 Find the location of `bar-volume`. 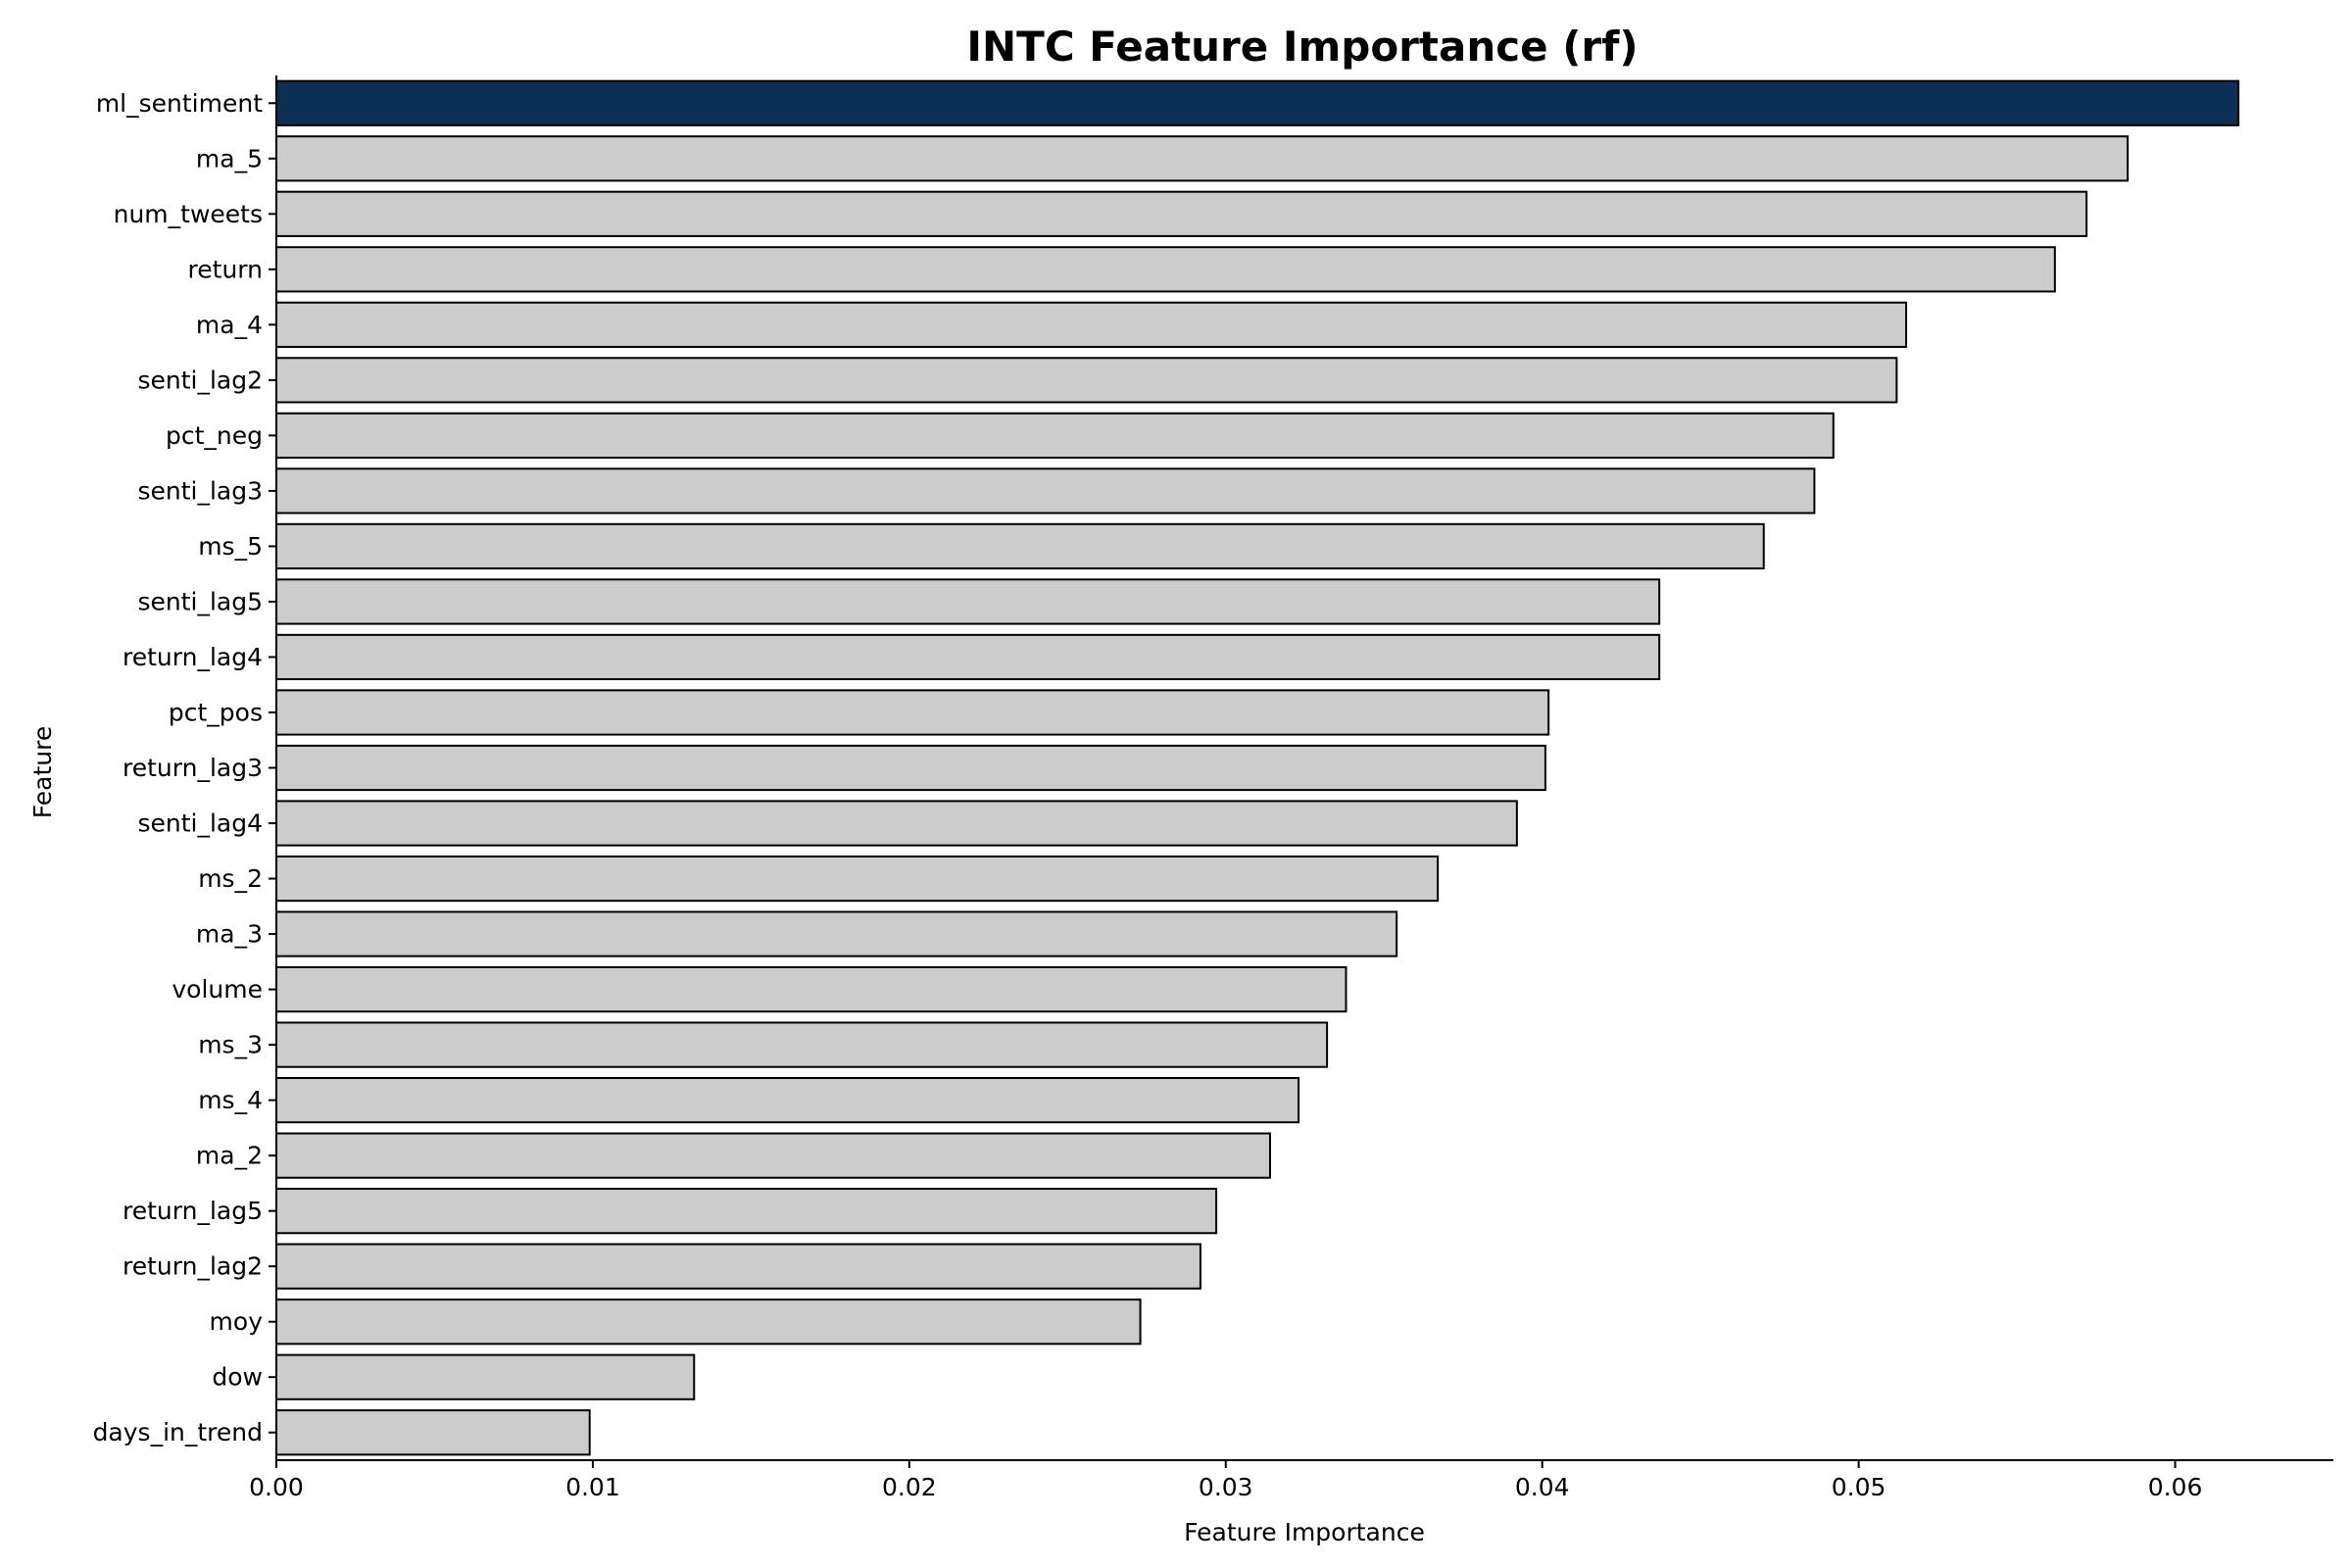

bar-volume is located at coordinates (811, 989).